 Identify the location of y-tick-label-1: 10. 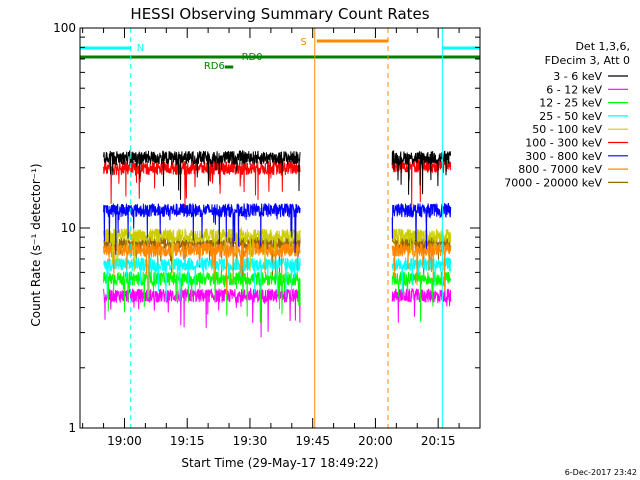
(68, 228).